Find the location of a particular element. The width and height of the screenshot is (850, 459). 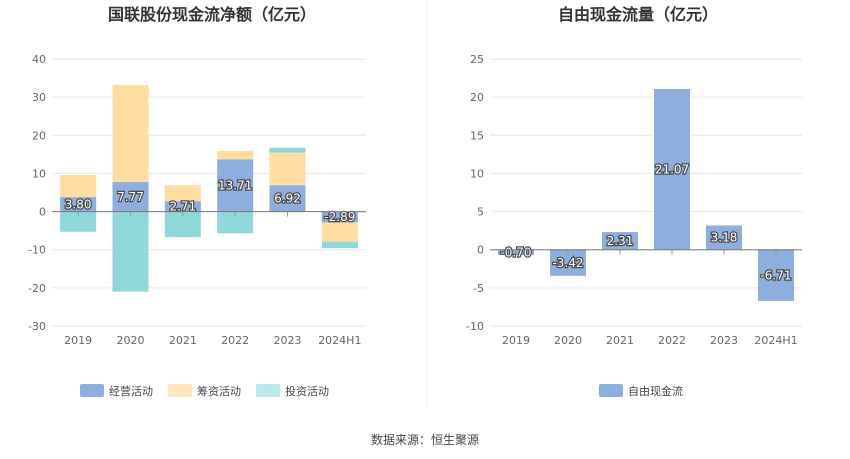

bar-operating-2022 is located at coordinates (235, 185).